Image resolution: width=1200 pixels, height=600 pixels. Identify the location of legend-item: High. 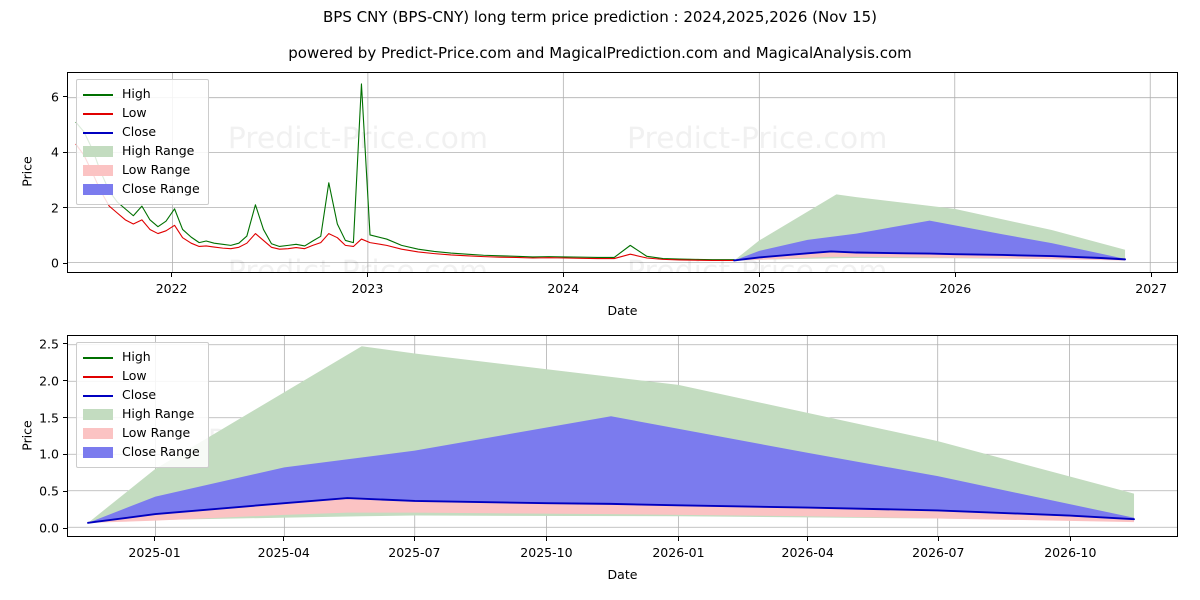
(141, 357).